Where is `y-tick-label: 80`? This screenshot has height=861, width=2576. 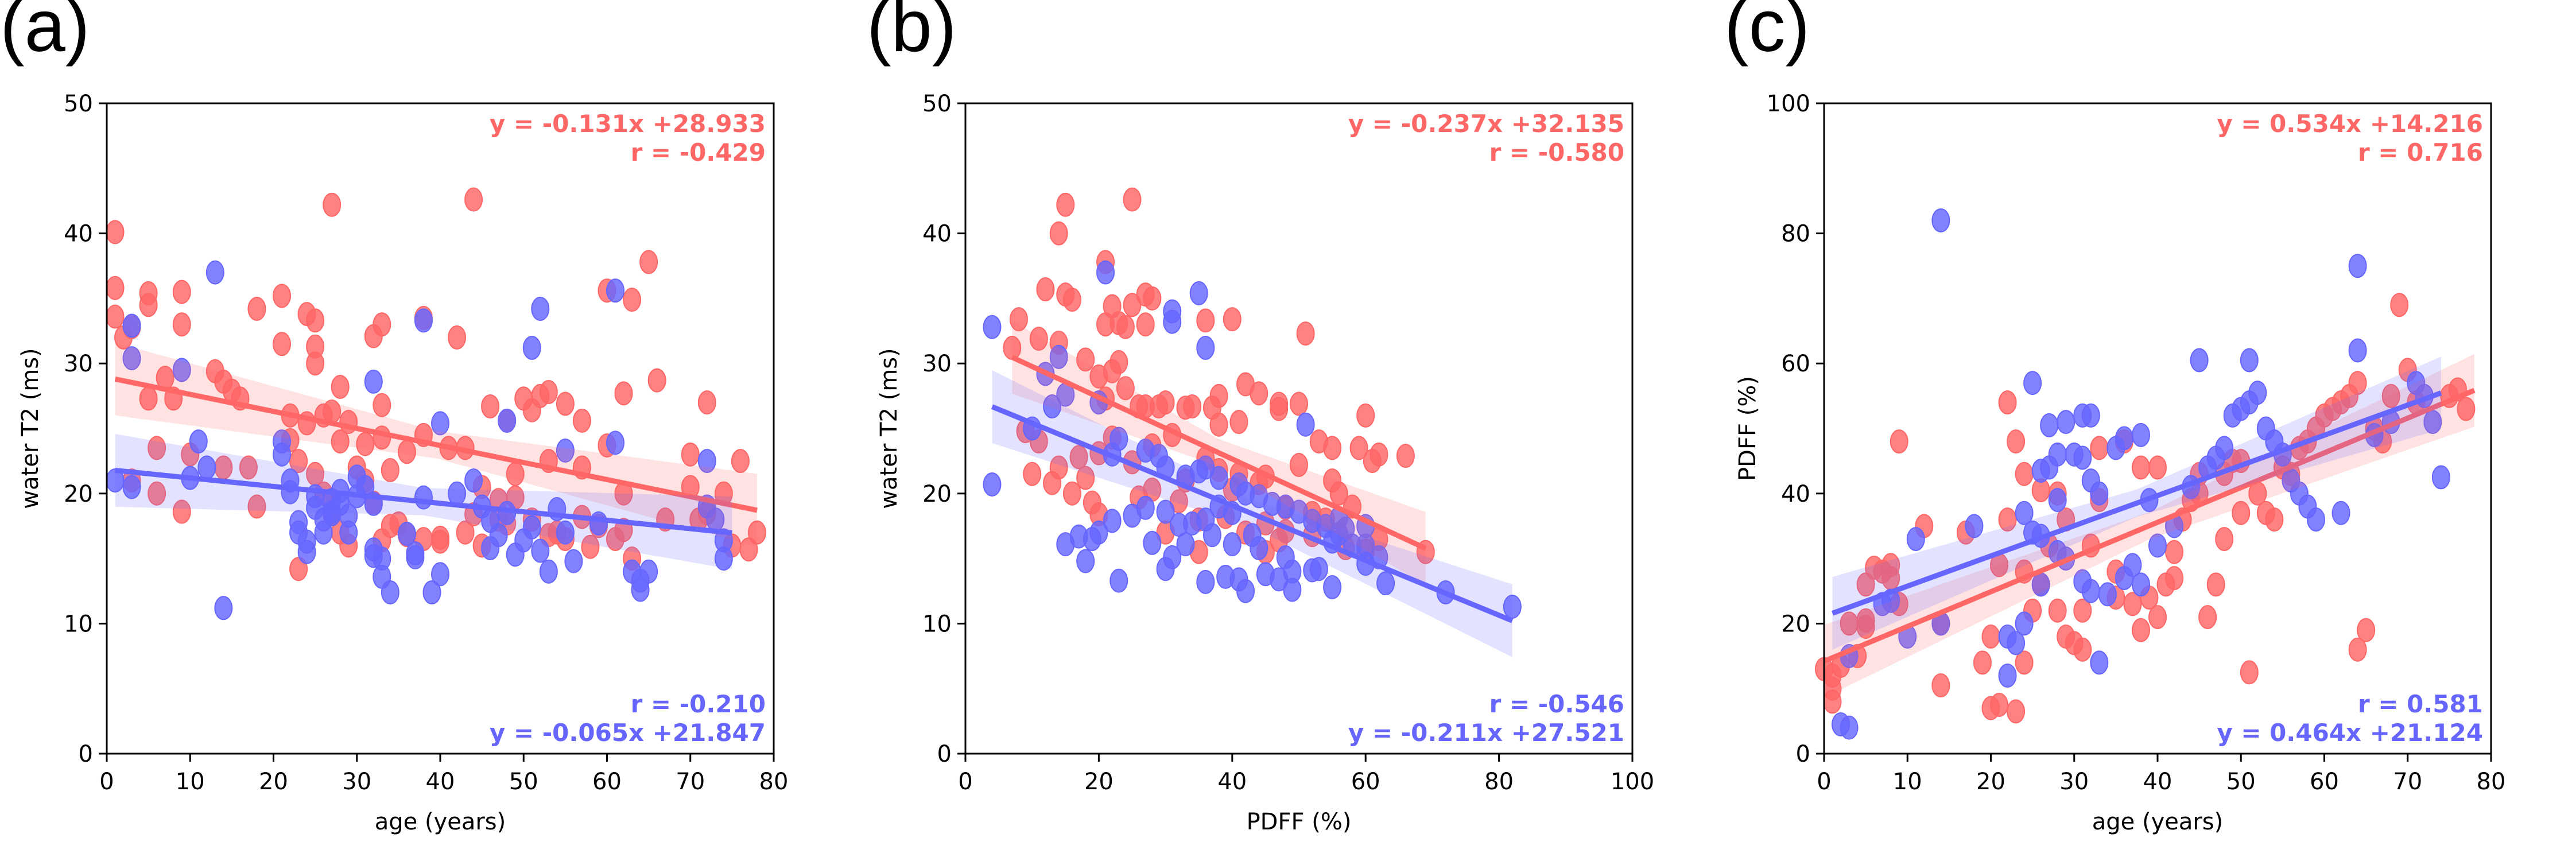
y-tick-label: 80 is located at coordinates (1795, 234).